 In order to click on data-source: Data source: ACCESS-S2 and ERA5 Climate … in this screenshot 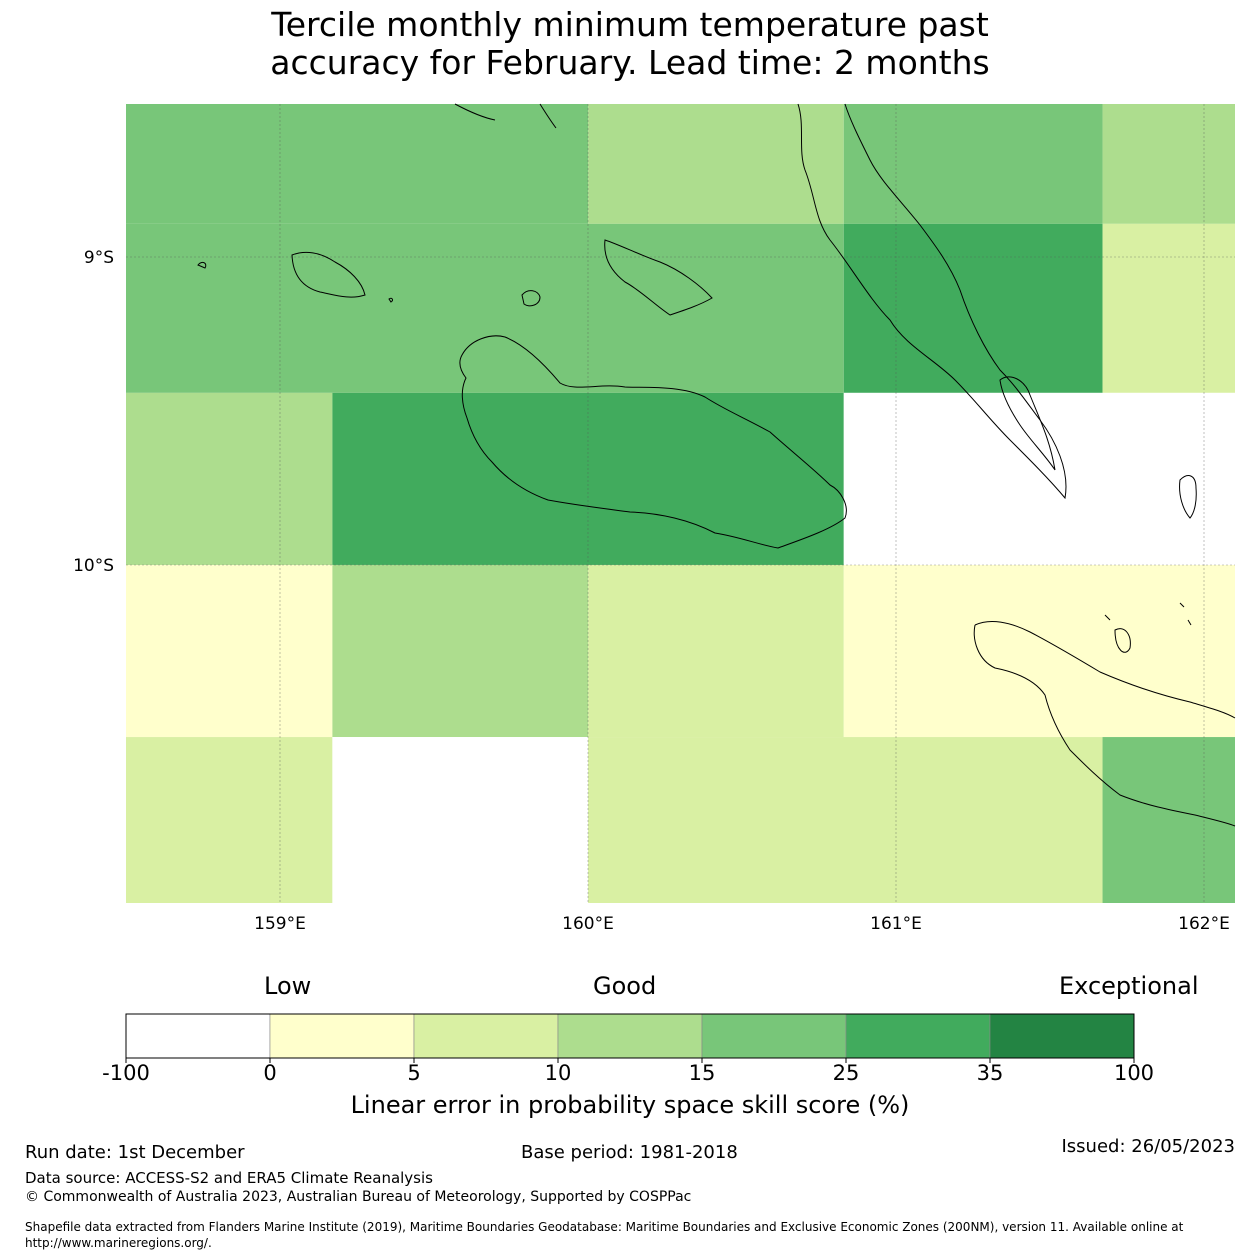, I will do `click(229, 1178)`.